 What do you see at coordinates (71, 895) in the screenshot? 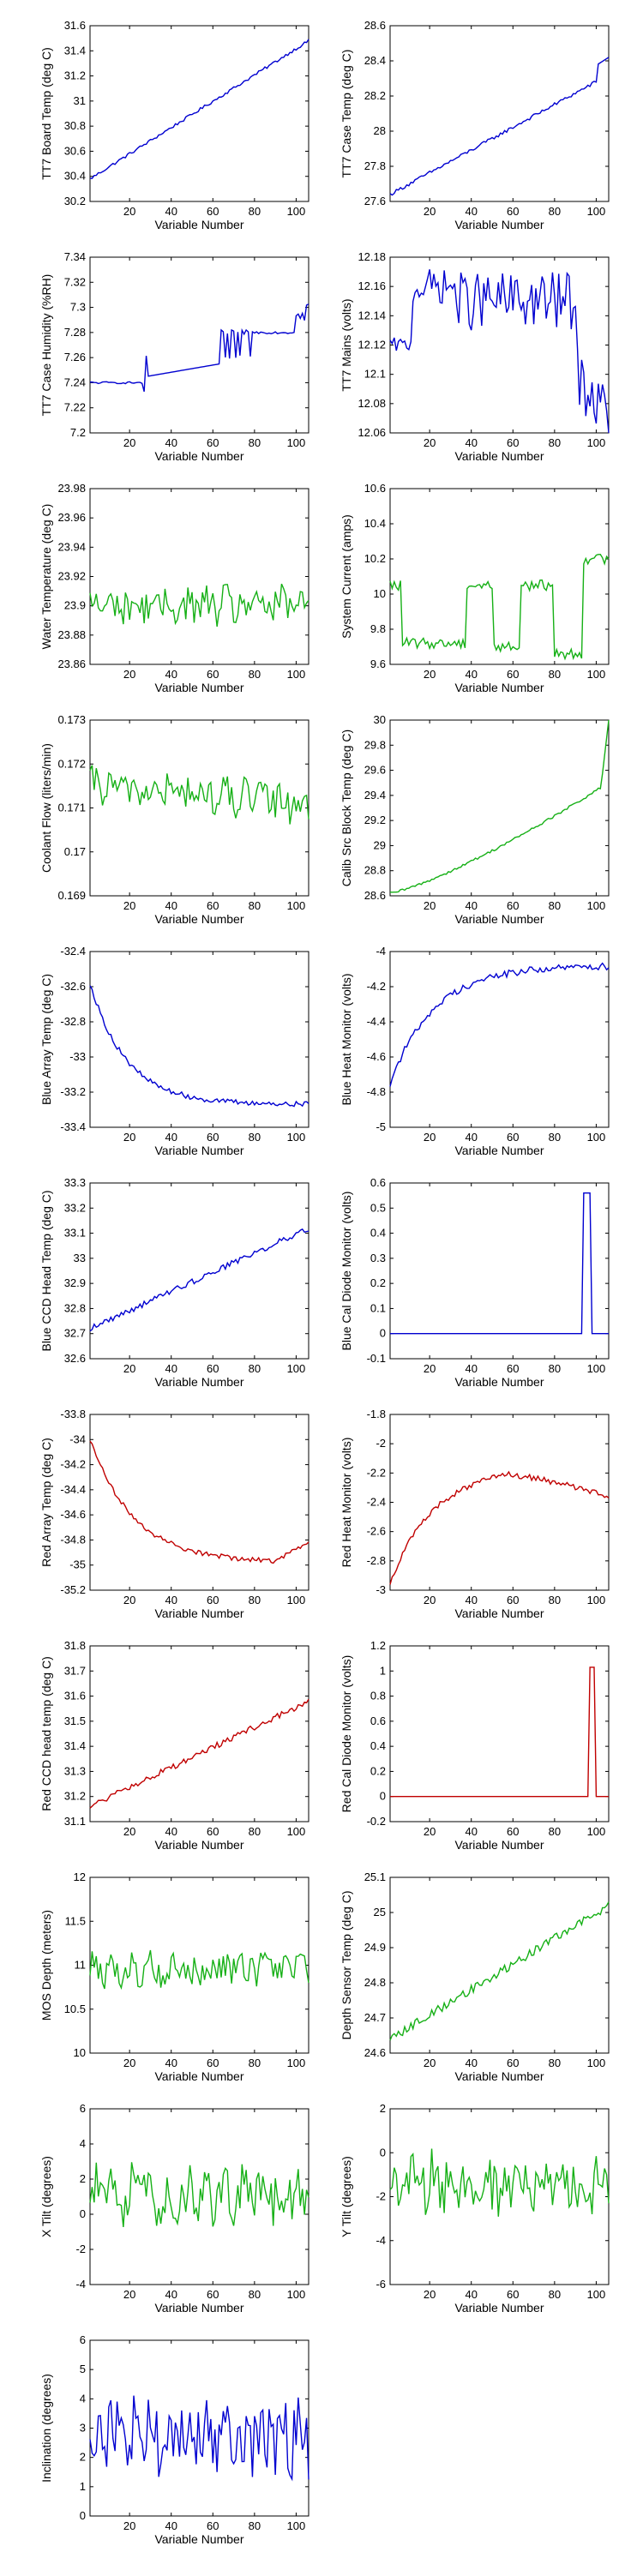
I see `y-tick-label: 0.169` at bounding box center [71, 895].